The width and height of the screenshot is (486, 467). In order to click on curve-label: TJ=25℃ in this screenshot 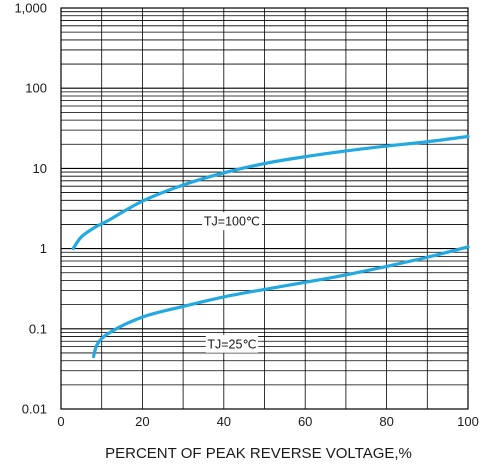, I will do `click(231, 344)`.